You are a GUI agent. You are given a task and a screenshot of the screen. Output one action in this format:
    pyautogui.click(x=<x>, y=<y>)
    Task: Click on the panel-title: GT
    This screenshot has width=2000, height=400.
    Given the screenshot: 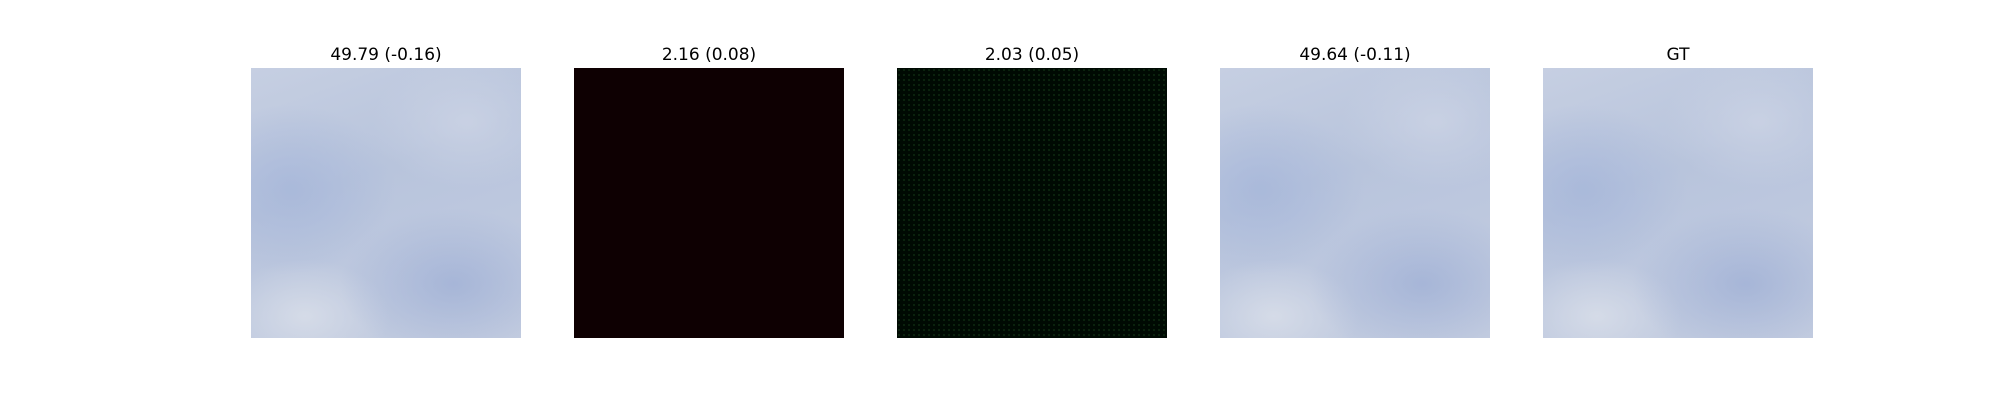 What is the action you would take?
    pyautogui.click(x=1678, y=55)
    